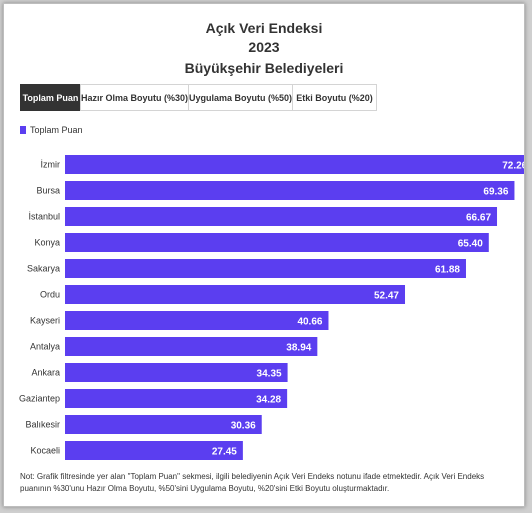  Describe the element at coordinates (42, 425) in the screenshot. I see `category-label: Balıkesir` at that location.